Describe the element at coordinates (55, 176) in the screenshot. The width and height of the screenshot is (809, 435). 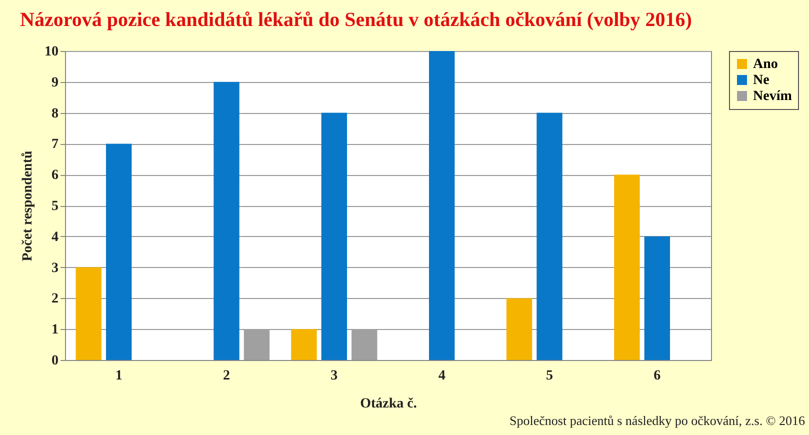
I see `y-tick-label: 6` at that location.